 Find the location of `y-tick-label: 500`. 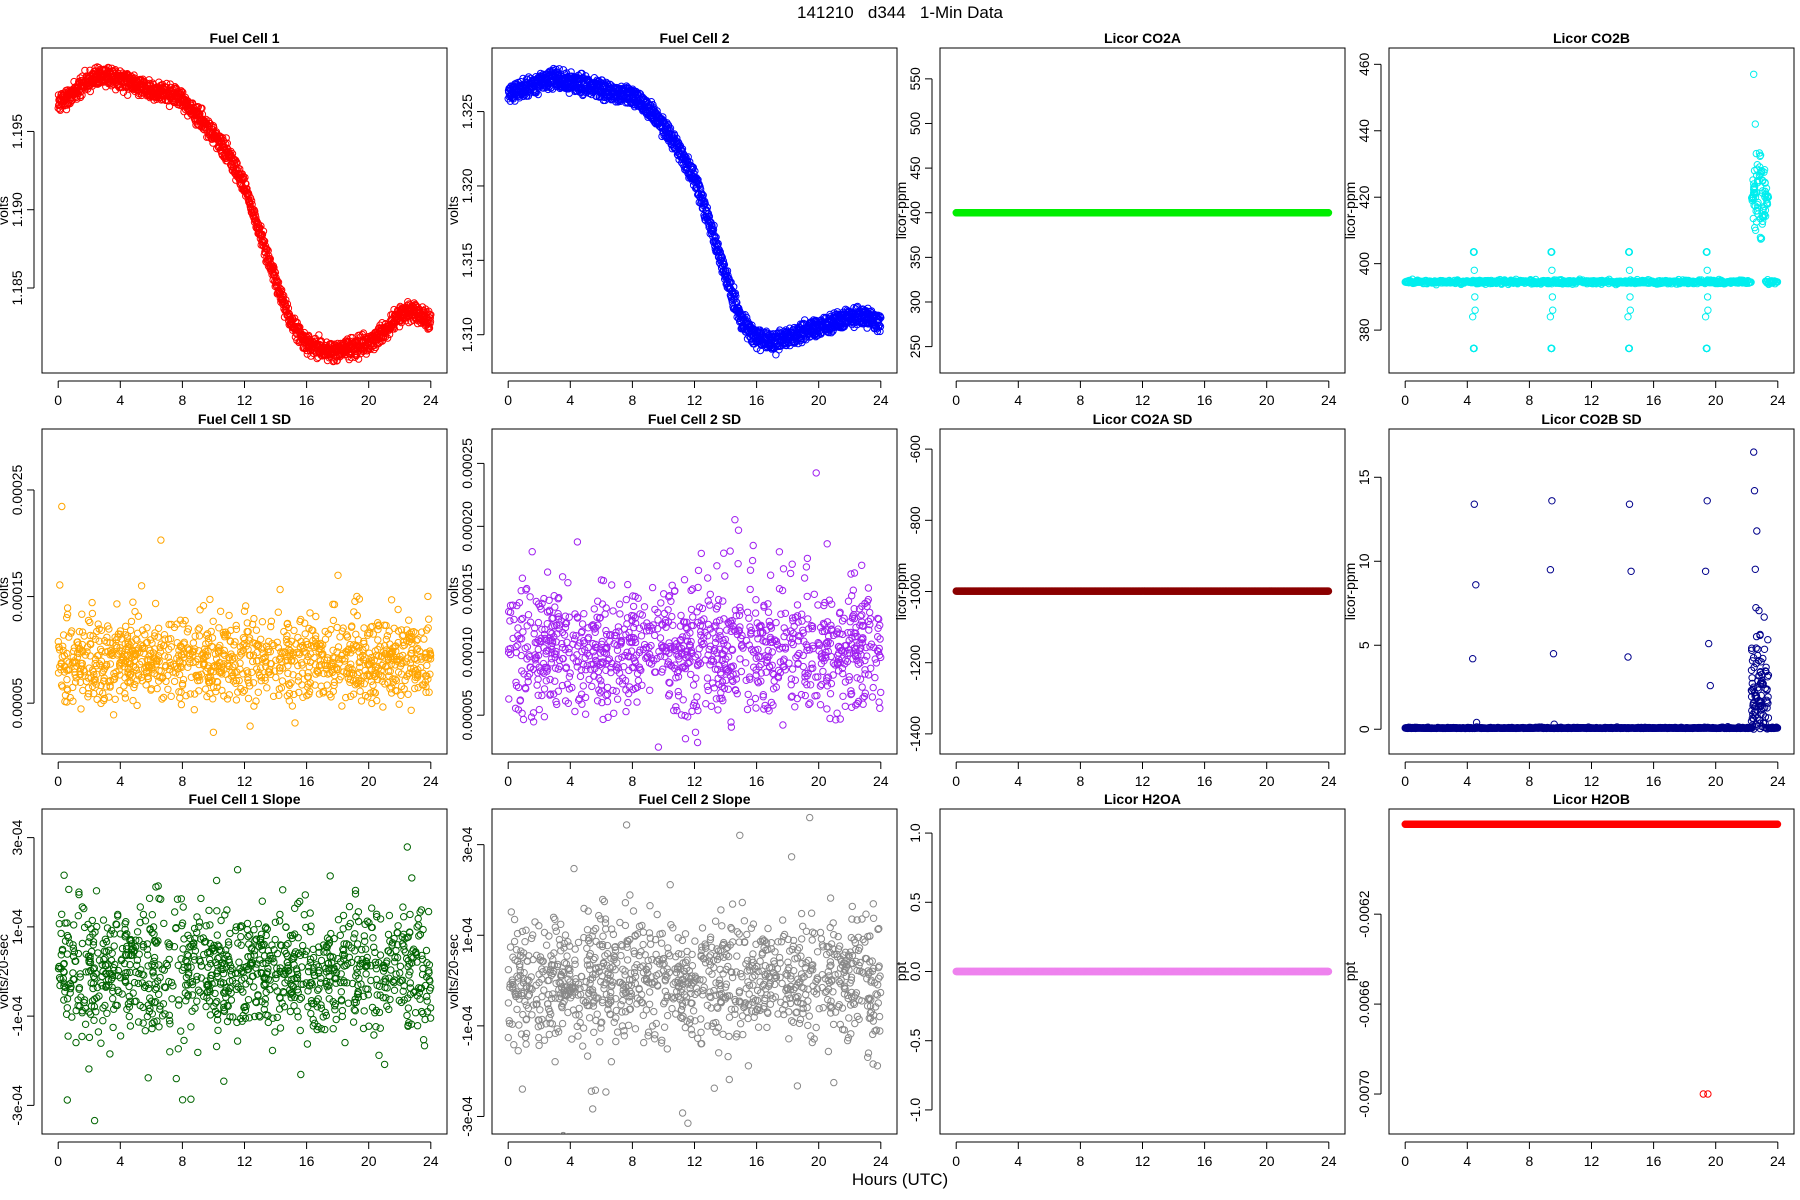

y-tick-label: 500 is located at coordinates (915, 124).